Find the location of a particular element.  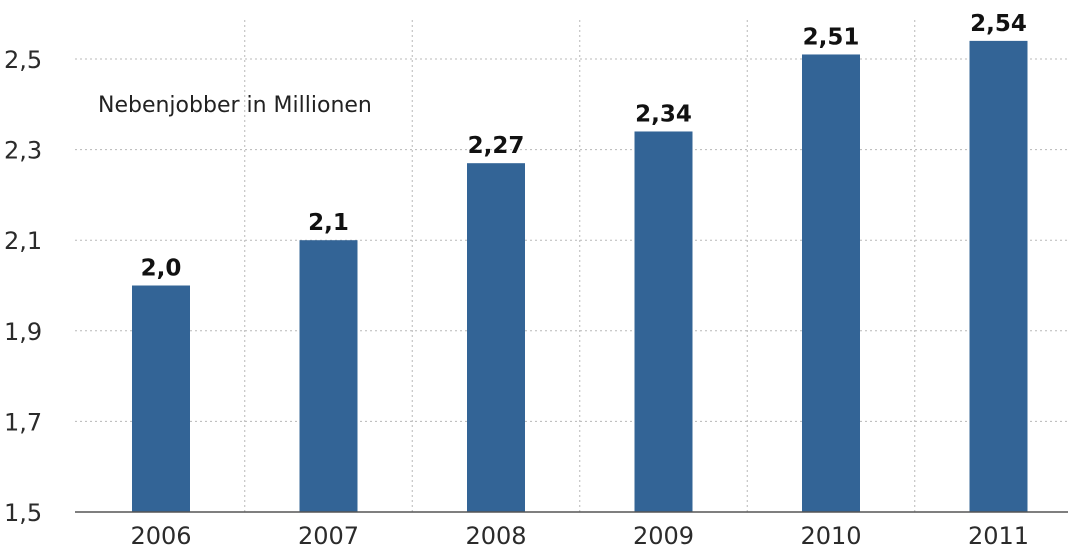

bar-value-label: 2,1 is located at coordinates (328, 223).